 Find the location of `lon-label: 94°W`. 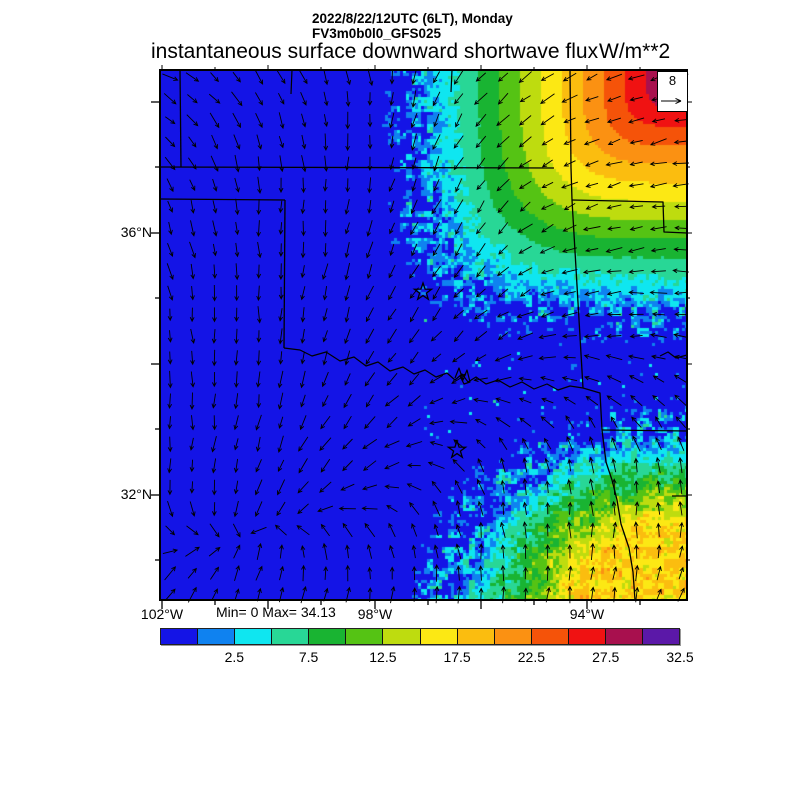

lon-label: 94°W is located at coordinates (587, 614).